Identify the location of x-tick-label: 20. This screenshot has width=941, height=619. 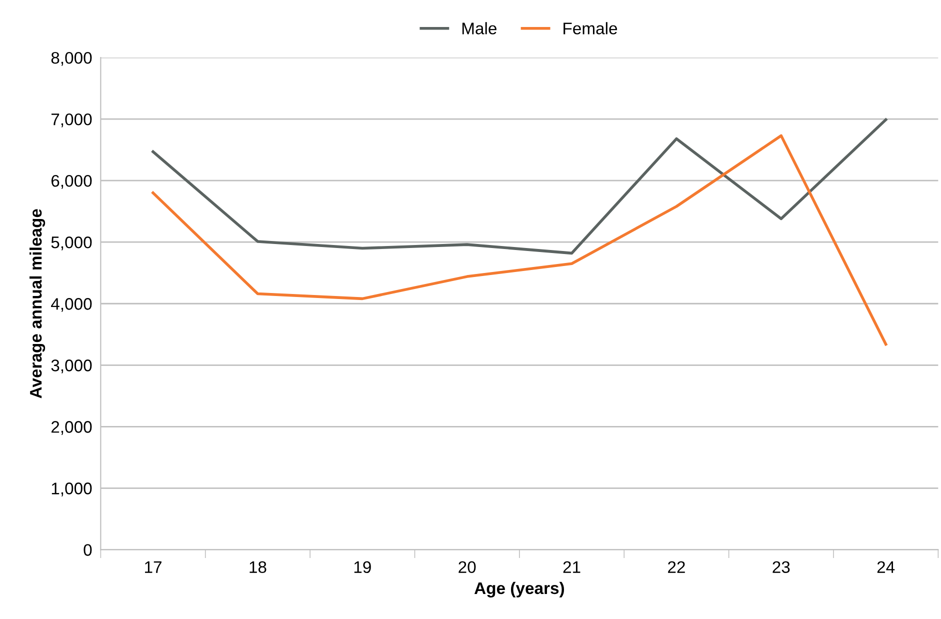
(467, 567).